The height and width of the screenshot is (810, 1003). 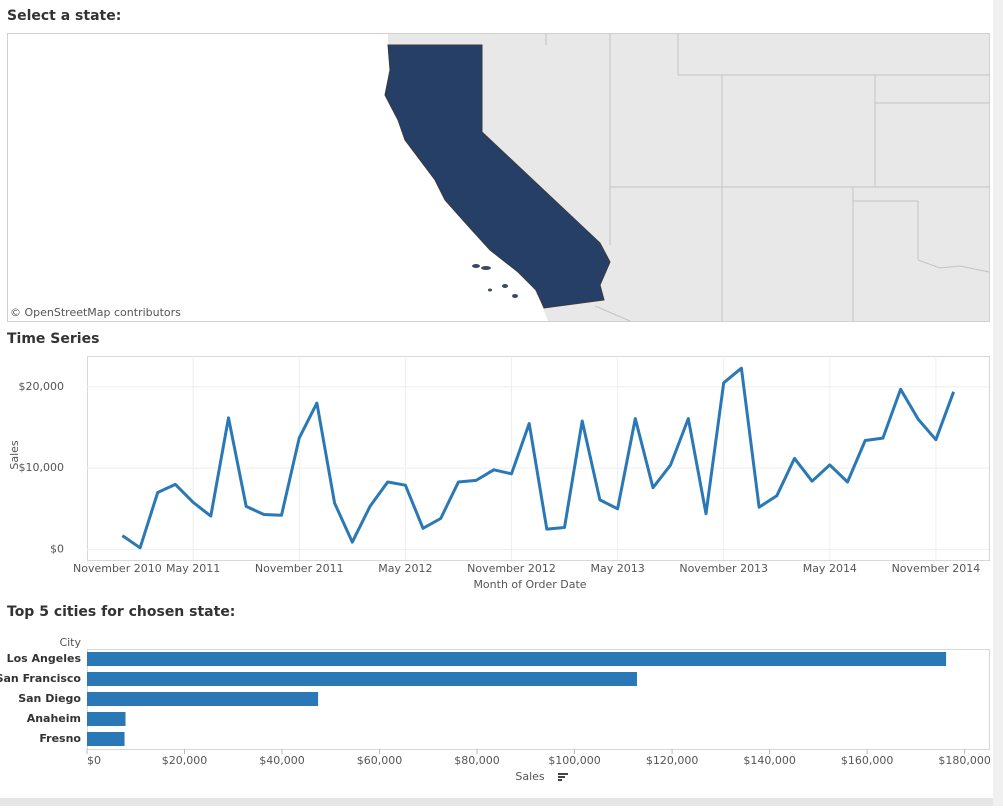 What do you see at coordinates (964, 760) in the screenshot?
I see `x-tick-label: $180,000` at bounding box center [964, 760].